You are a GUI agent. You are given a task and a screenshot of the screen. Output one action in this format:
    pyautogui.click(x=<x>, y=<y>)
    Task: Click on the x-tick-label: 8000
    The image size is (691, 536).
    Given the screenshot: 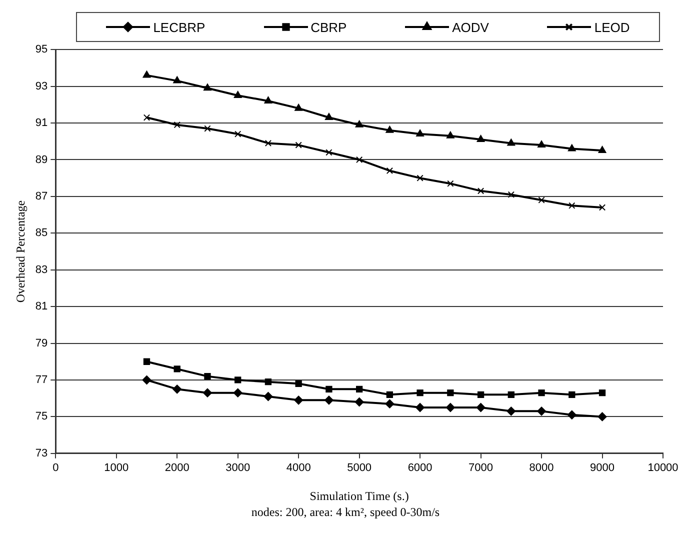 What is the action you would take?
    pyautogui.click(x=541, y=468)
    